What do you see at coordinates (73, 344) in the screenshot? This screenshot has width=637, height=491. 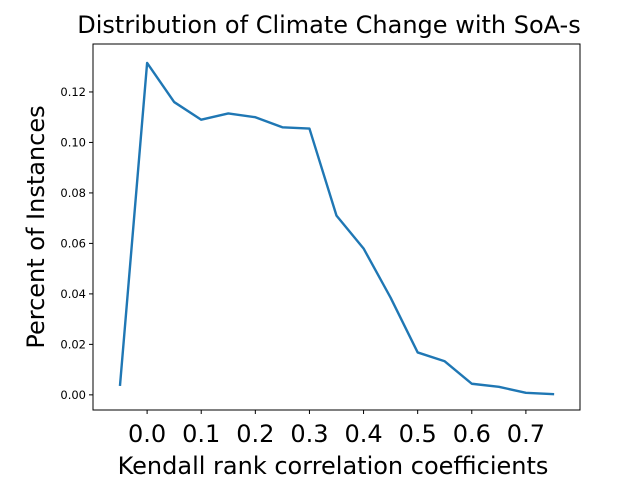 I see `y-tick-label: 0.02` at bounding box center [73, 344].